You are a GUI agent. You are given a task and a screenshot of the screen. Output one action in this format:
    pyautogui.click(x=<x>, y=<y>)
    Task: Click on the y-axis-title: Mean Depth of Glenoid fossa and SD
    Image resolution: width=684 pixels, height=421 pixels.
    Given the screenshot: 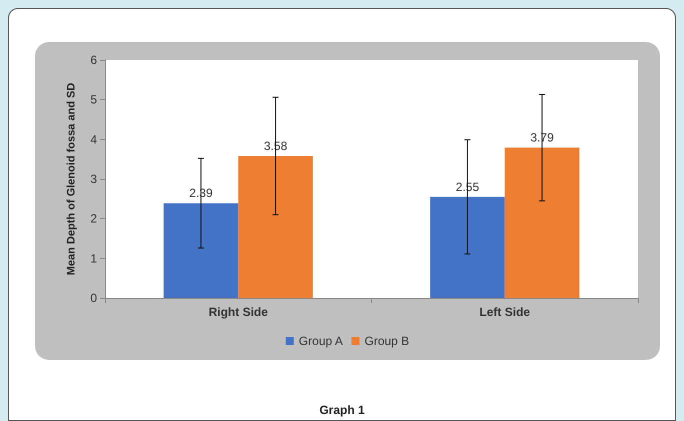 What is the action you would take?
    pyautogui.click(x=72, y=179)
    